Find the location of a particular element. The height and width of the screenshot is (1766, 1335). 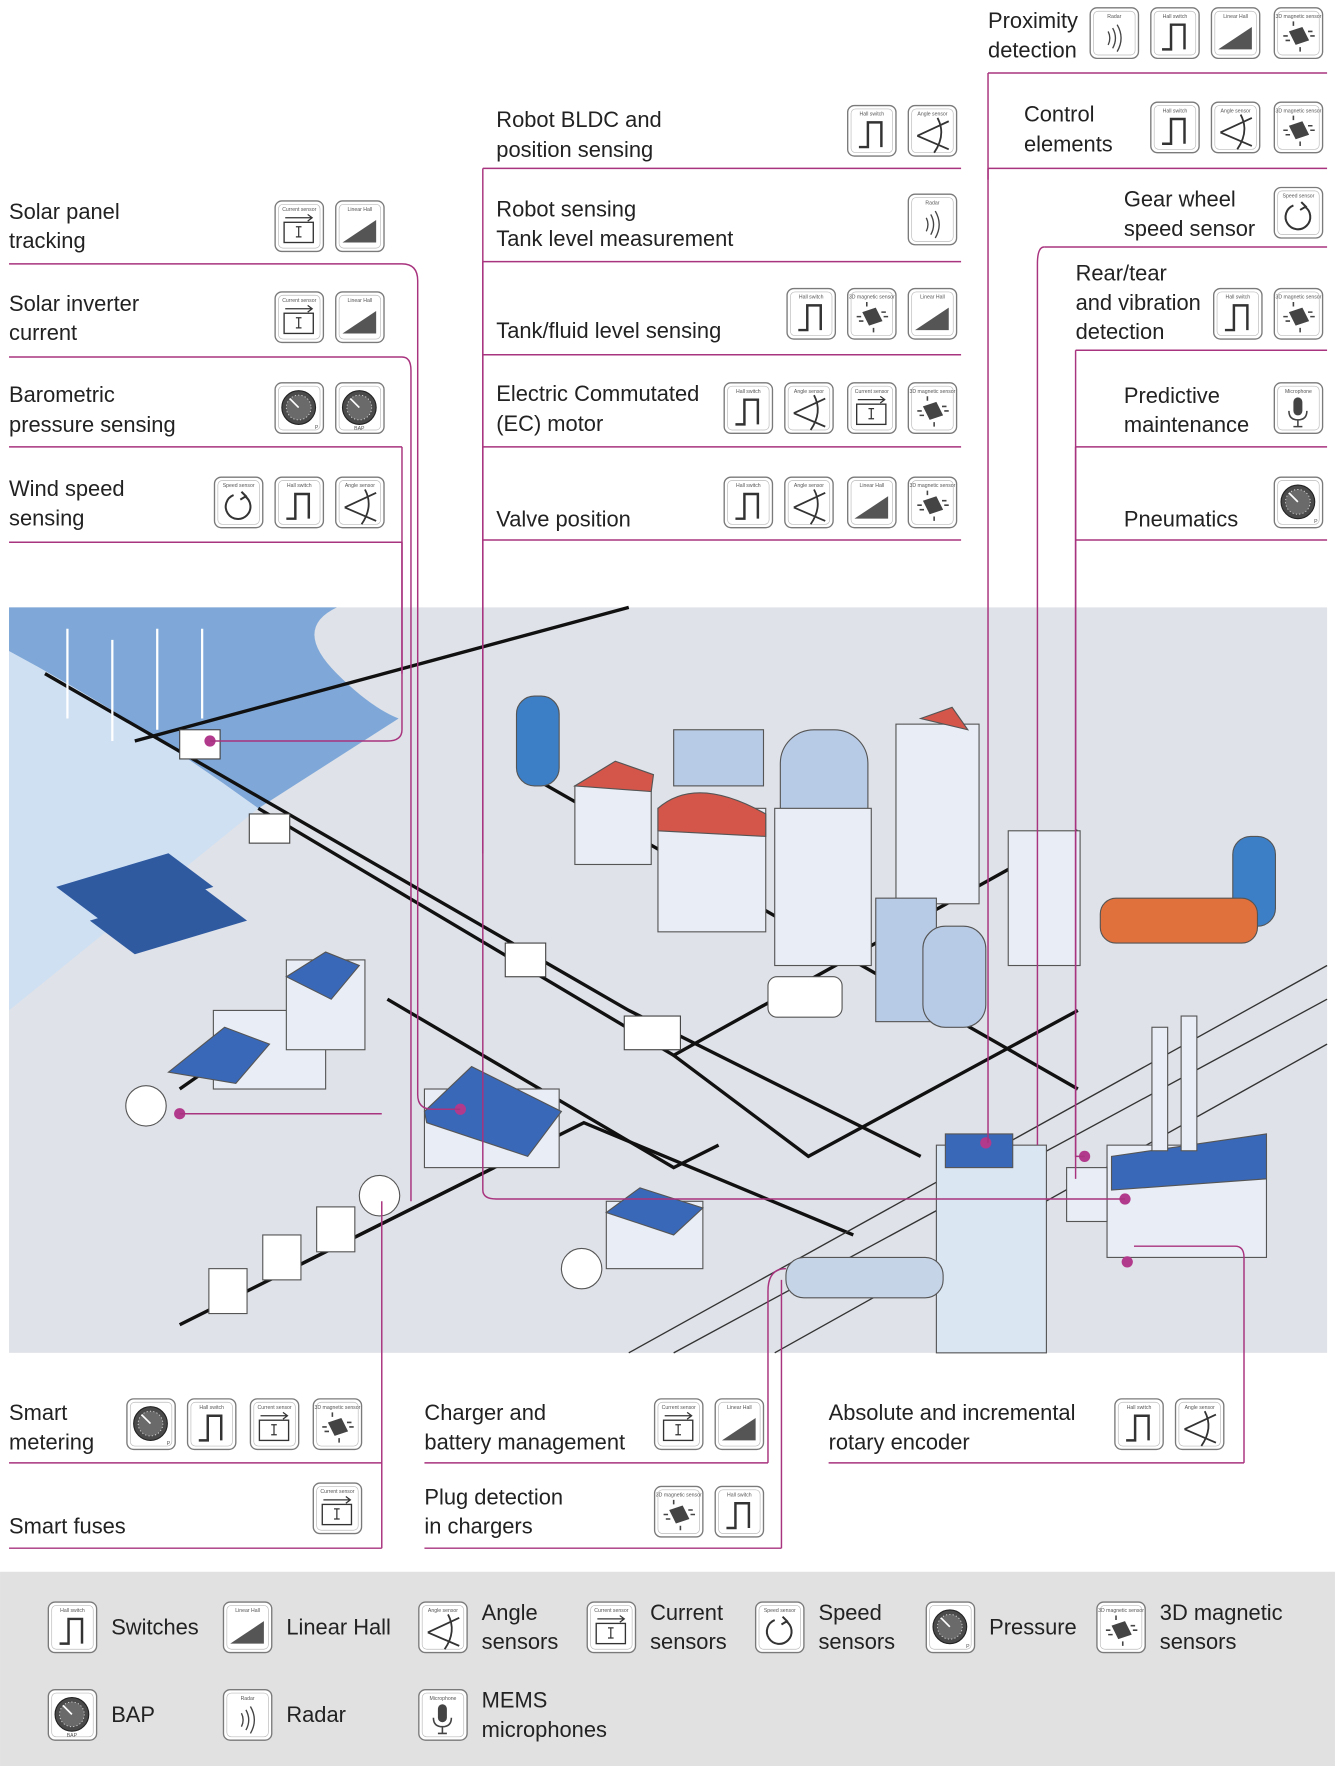

sensor-icon: Speed sensor is located at coordinates (238, 502).